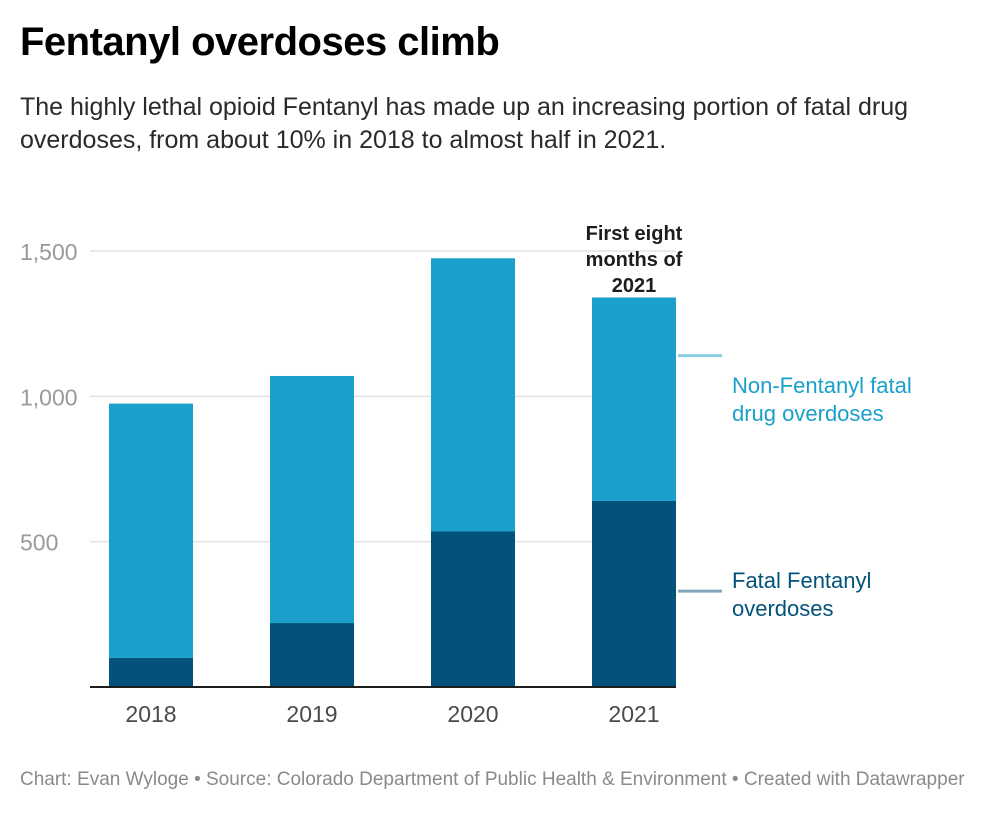  What do you see at coordinates (801, 580) in the screenshot?
I see `series-fentanyl-label: Fatal Fentanyl` at bounding box center [801, 580].